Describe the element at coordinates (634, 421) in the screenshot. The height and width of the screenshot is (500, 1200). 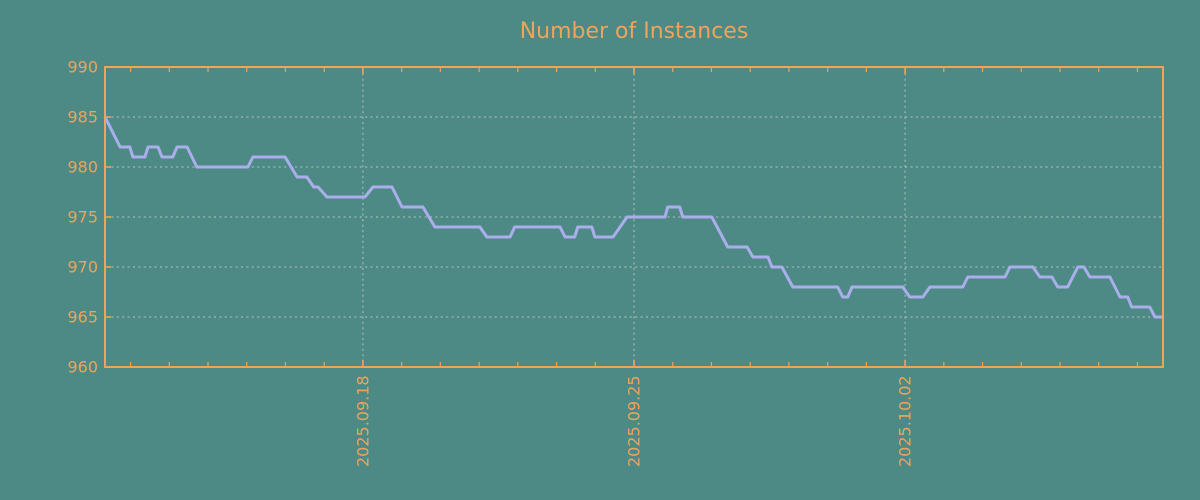
I see `x-tick-label: 2025.09.25` at that location.